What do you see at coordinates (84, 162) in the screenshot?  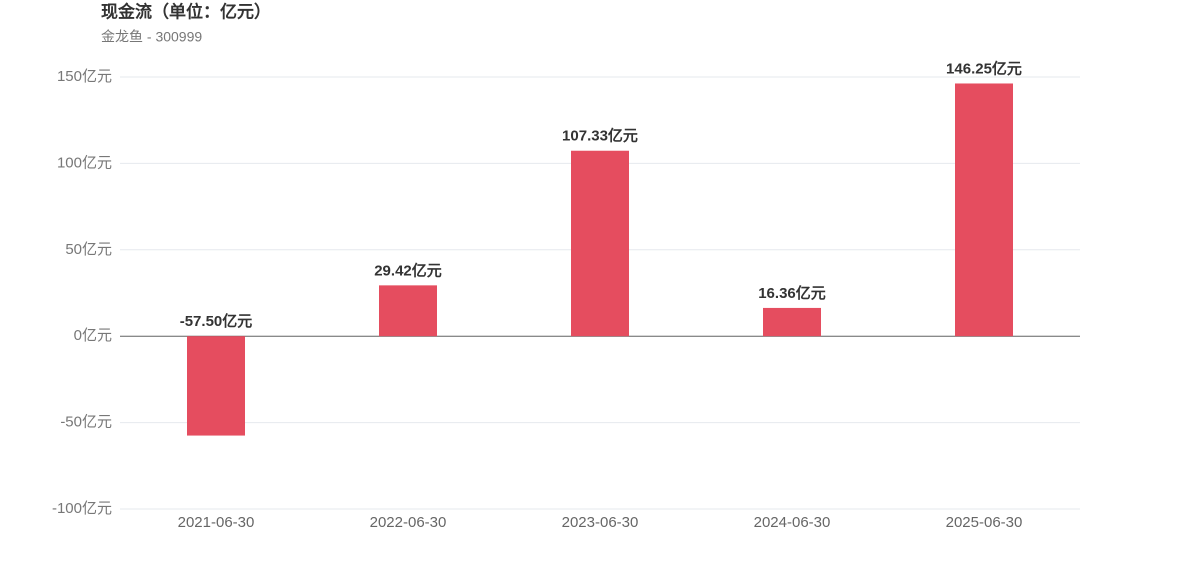 I see `y-tick-label: 100亿元` at bounding box center [84, 162].